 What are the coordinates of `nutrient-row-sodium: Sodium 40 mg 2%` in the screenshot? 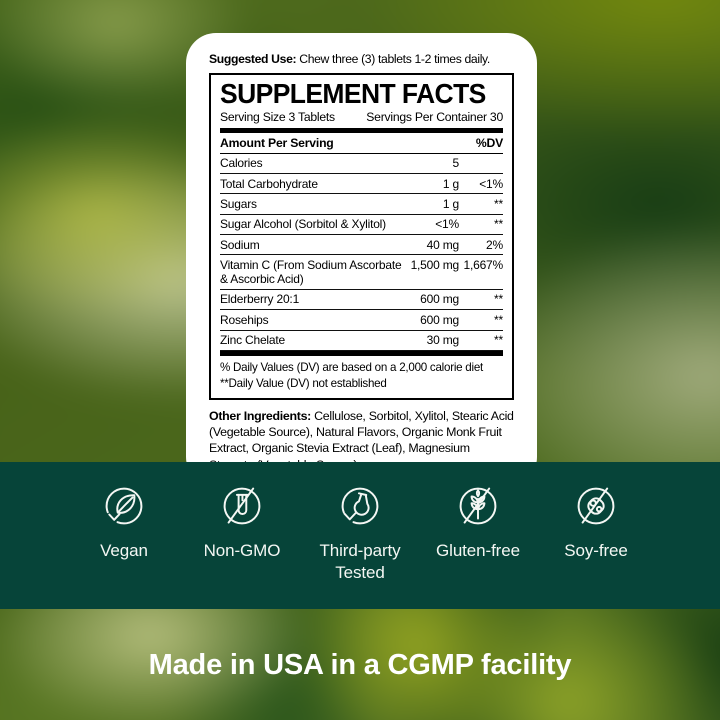 It's located at (361, 245).